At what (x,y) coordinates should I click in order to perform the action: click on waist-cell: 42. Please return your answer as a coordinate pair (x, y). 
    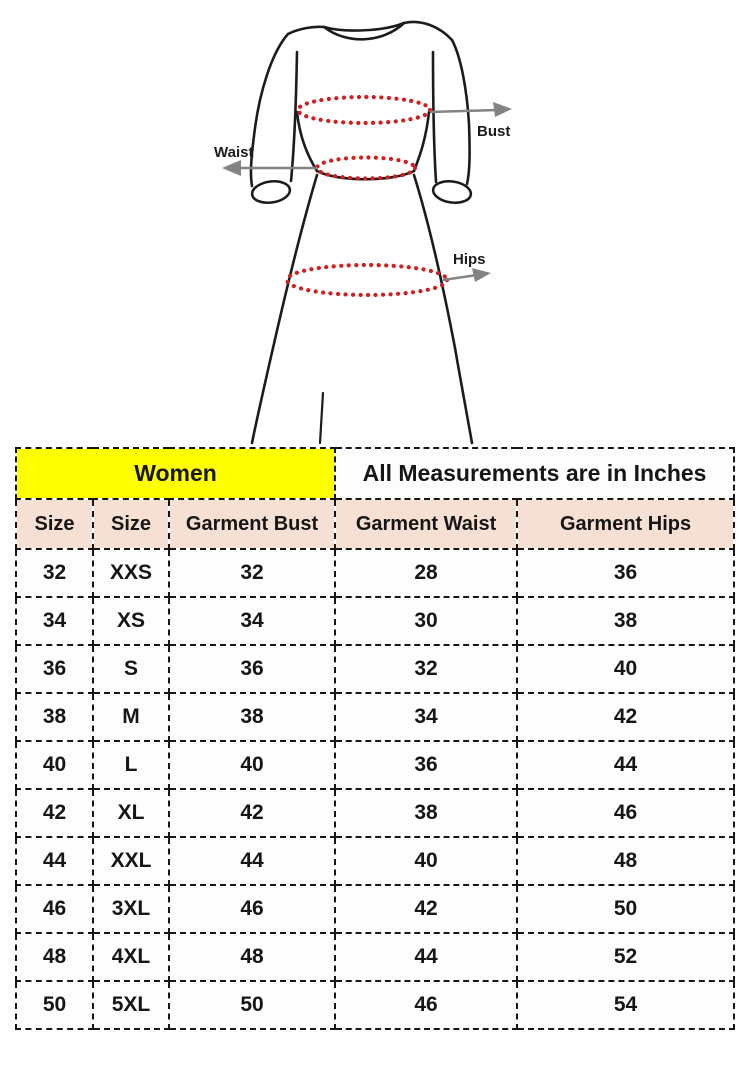
    Looking at the image, I should click on (426, 909).